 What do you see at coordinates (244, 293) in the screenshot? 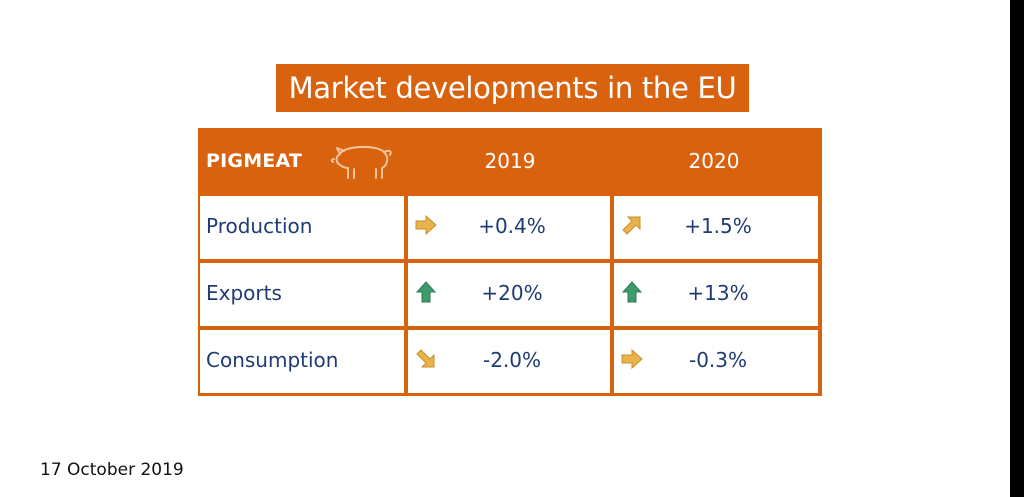
I see `row-label: Exports` at bounding box center [244, 293].